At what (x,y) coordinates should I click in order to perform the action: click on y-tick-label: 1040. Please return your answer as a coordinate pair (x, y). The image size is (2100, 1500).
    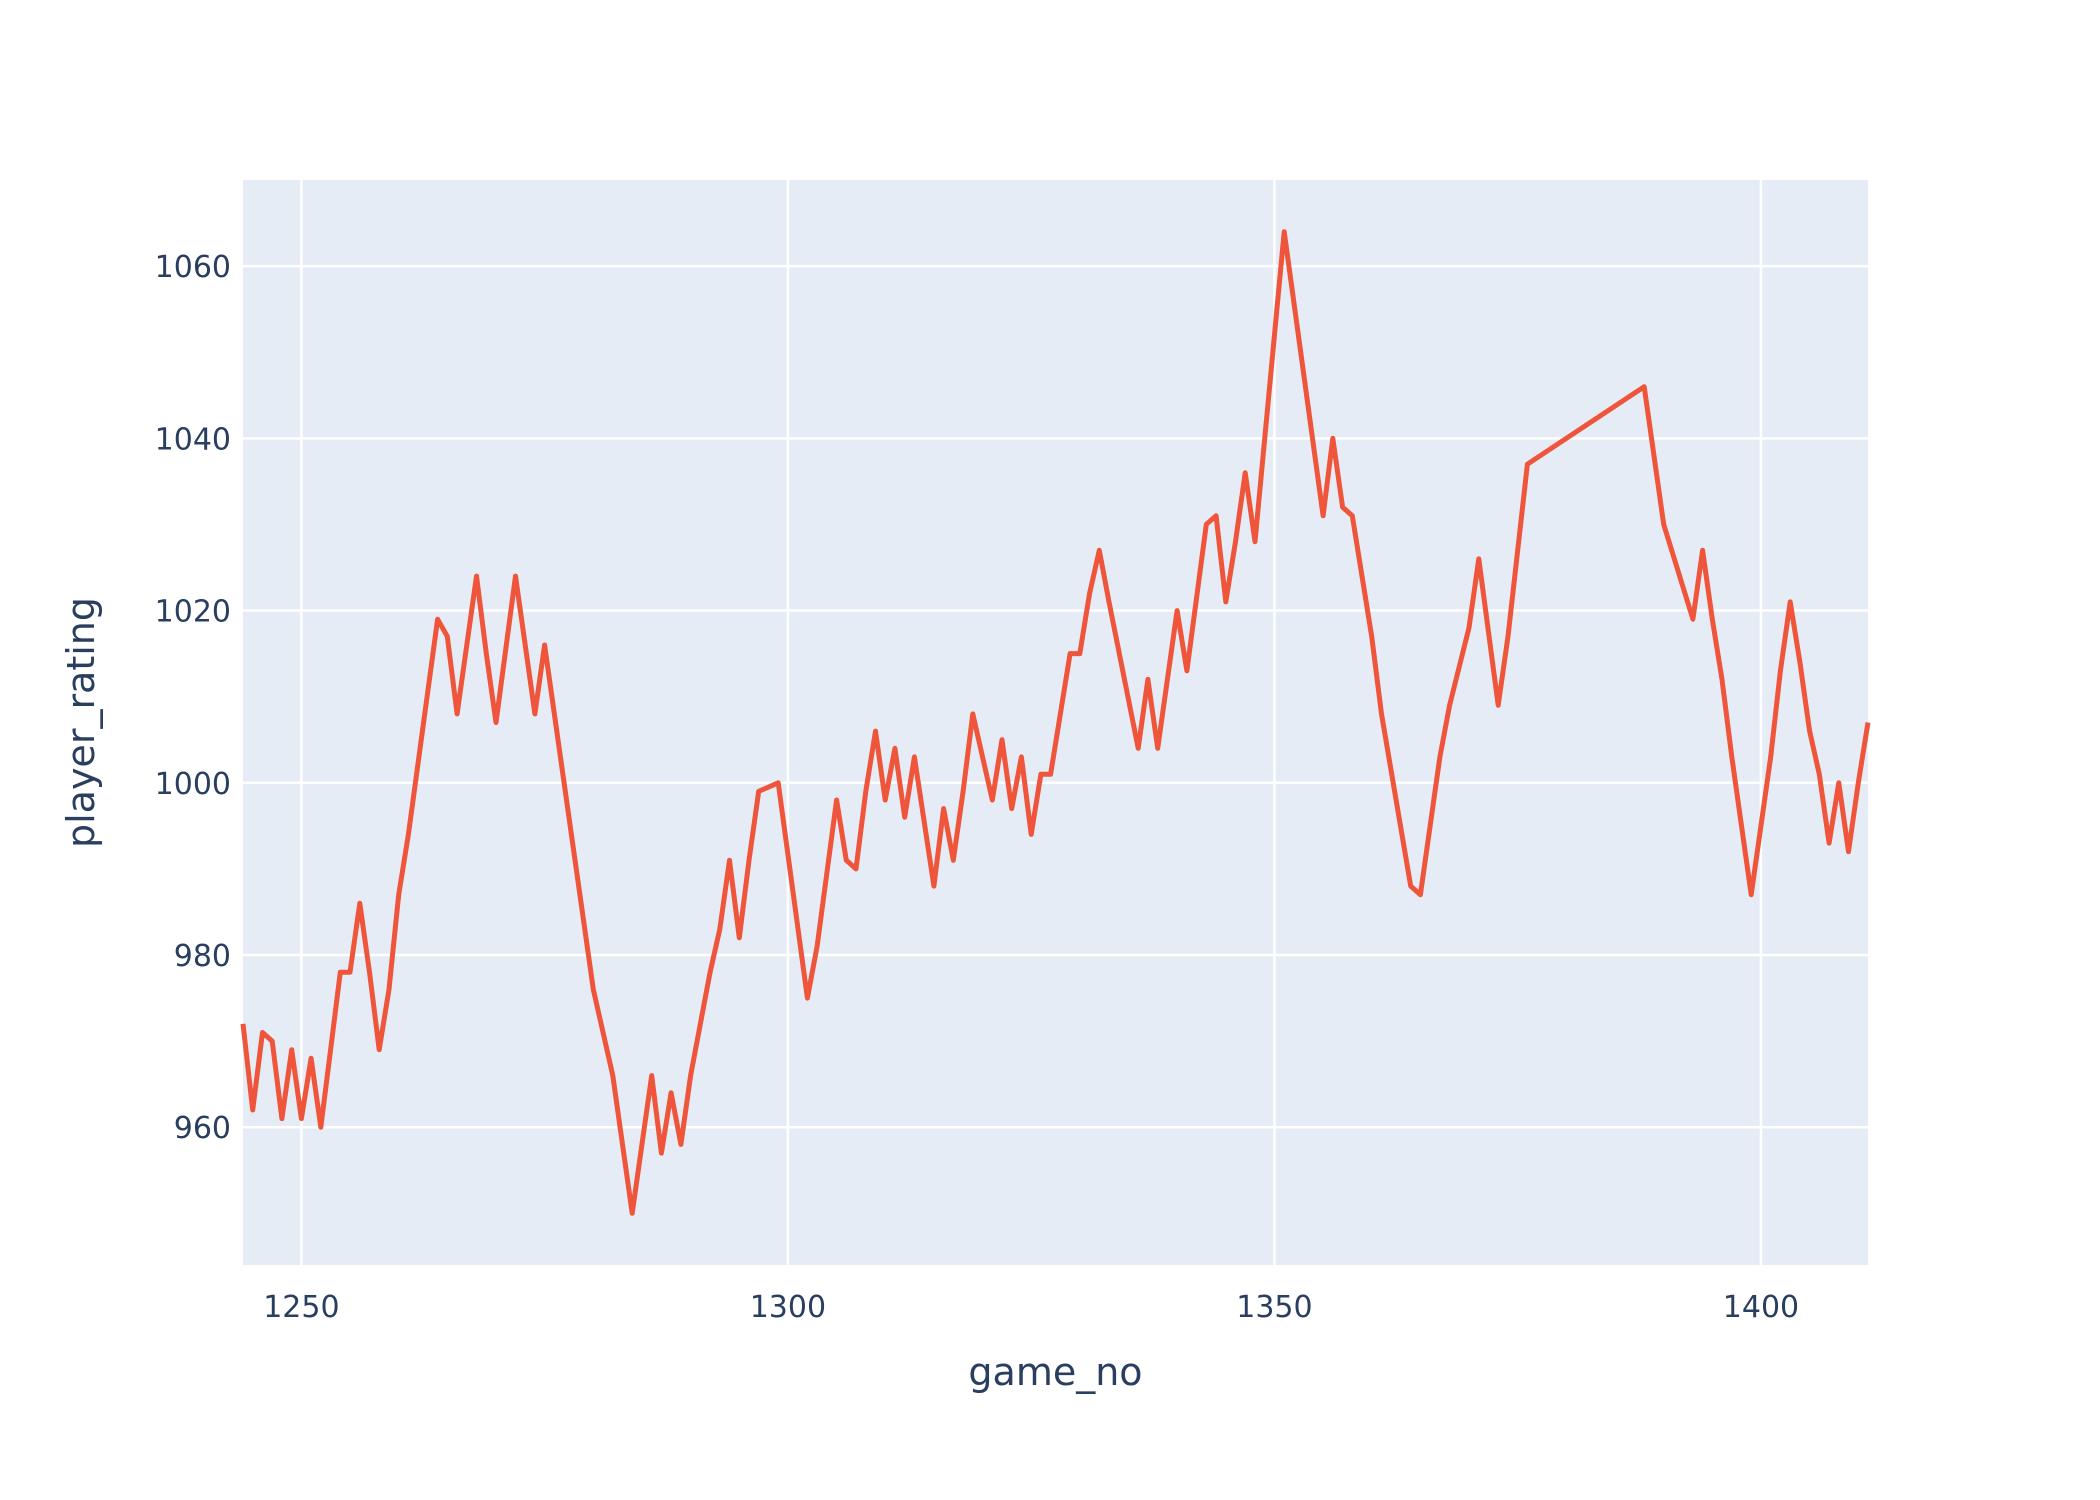
    Looking at the image, I should click on (193, 439).